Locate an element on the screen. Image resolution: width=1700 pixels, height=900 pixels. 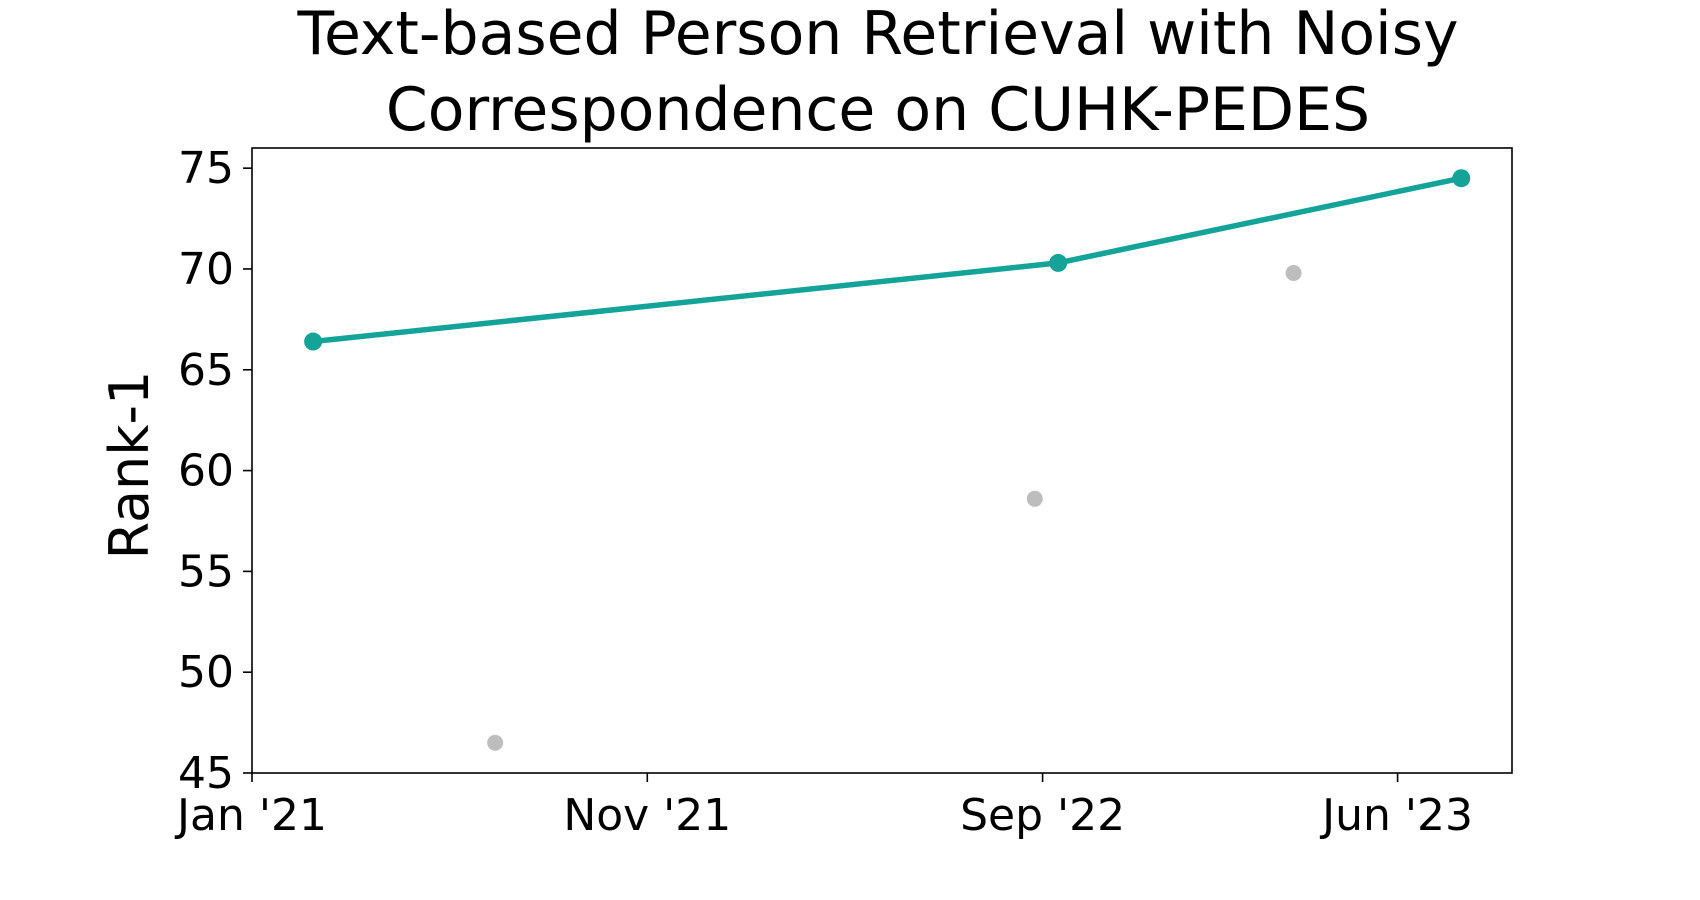
x-tick-label-0: Jan '21 is located at coordinates (250, 815).